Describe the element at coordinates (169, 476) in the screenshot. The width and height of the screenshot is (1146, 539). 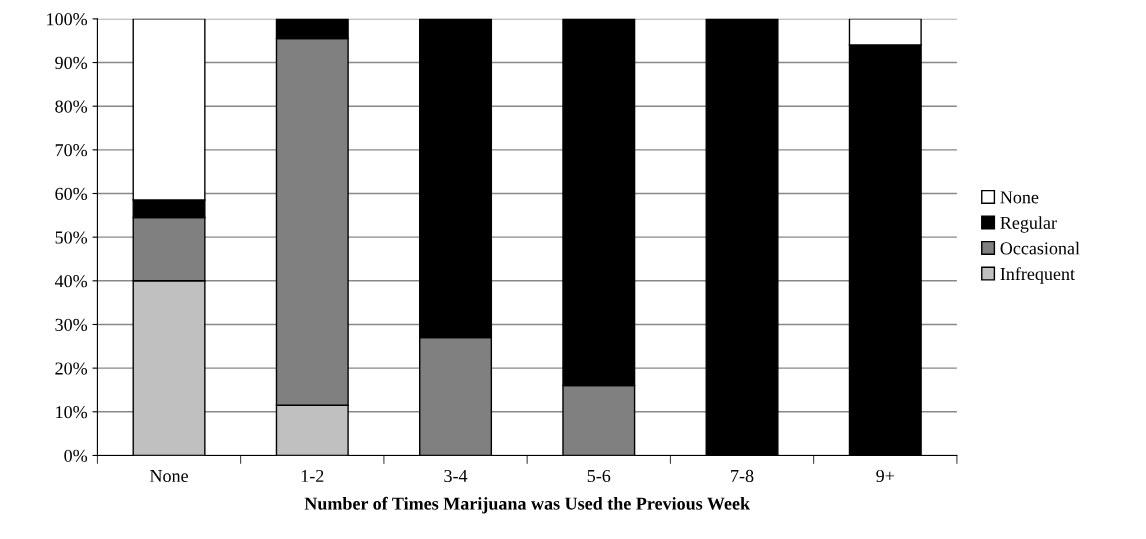
I see `x-tick-label: None` at that location.